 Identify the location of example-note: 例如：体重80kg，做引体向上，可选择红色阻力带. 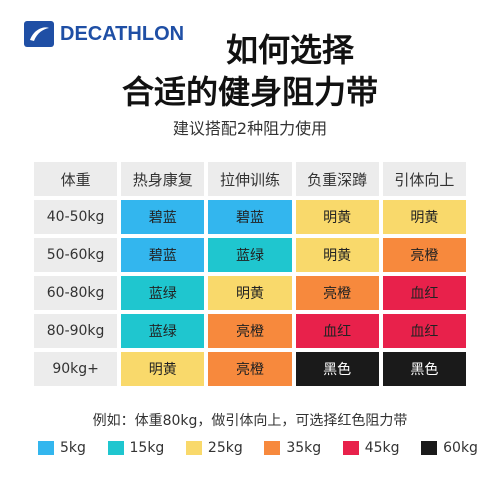
(250, 421).